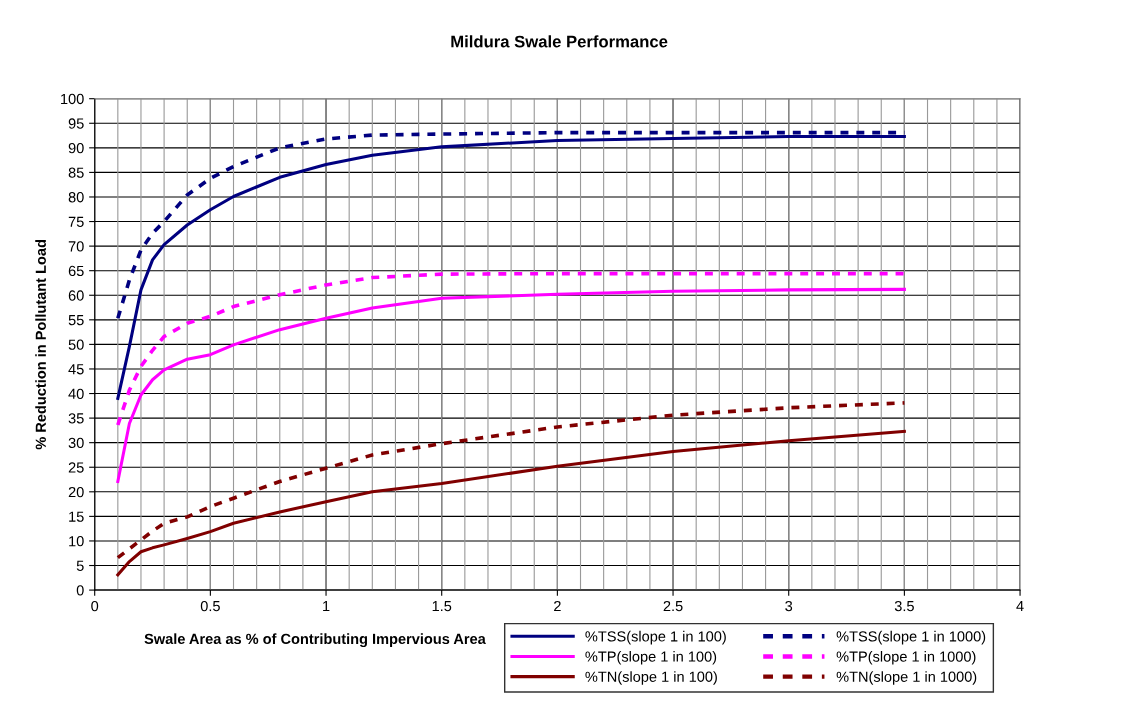  Describe the element at coordinates (76, 246) in the screenshot. I see `y-tick-label: 70` at that location.